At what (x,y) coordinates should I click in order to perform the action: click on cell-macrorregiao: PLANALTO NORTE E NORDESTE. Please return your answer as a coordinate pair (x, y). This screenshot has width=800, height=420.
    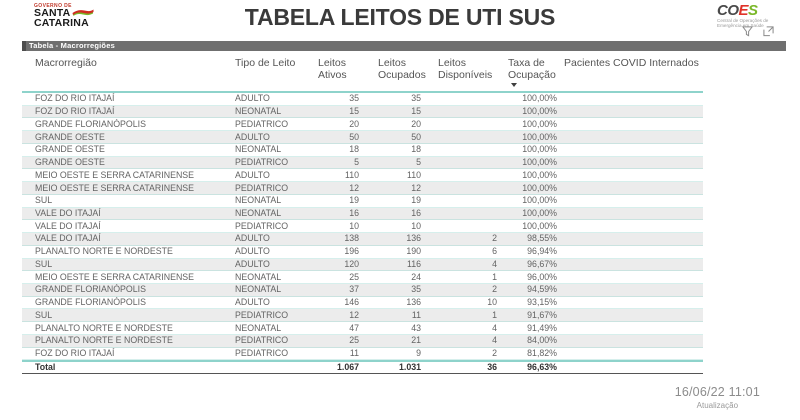
    Looking at the image, I should click on (104, 251).